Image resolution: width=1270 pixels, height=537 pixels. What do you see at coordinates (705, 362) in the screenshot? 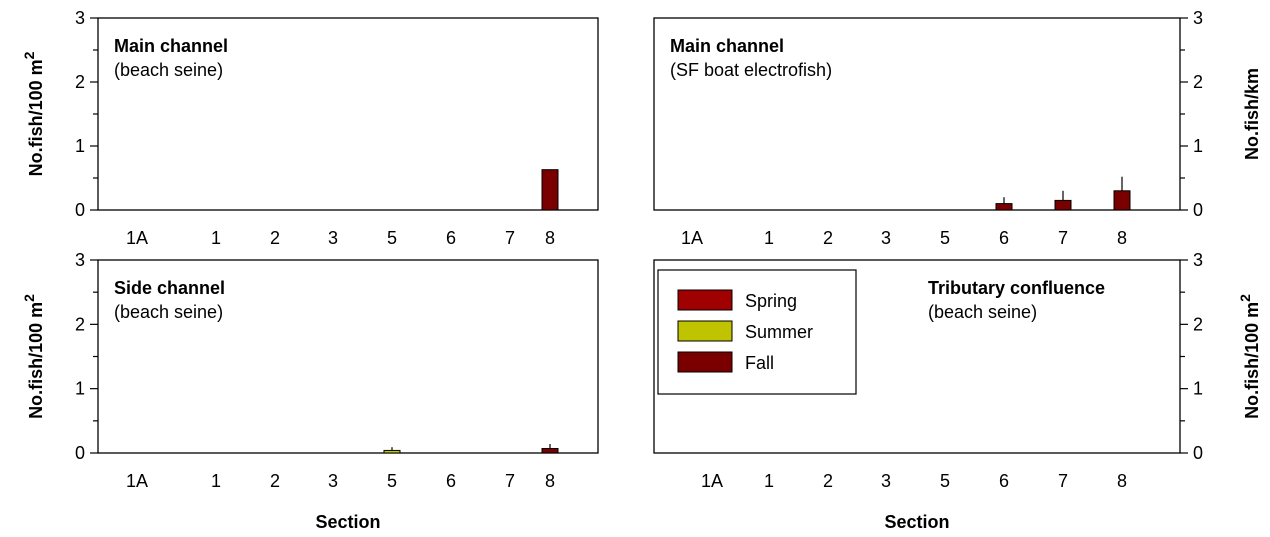
I see `legend-swatch-fall` at bounding box center [705, 362].